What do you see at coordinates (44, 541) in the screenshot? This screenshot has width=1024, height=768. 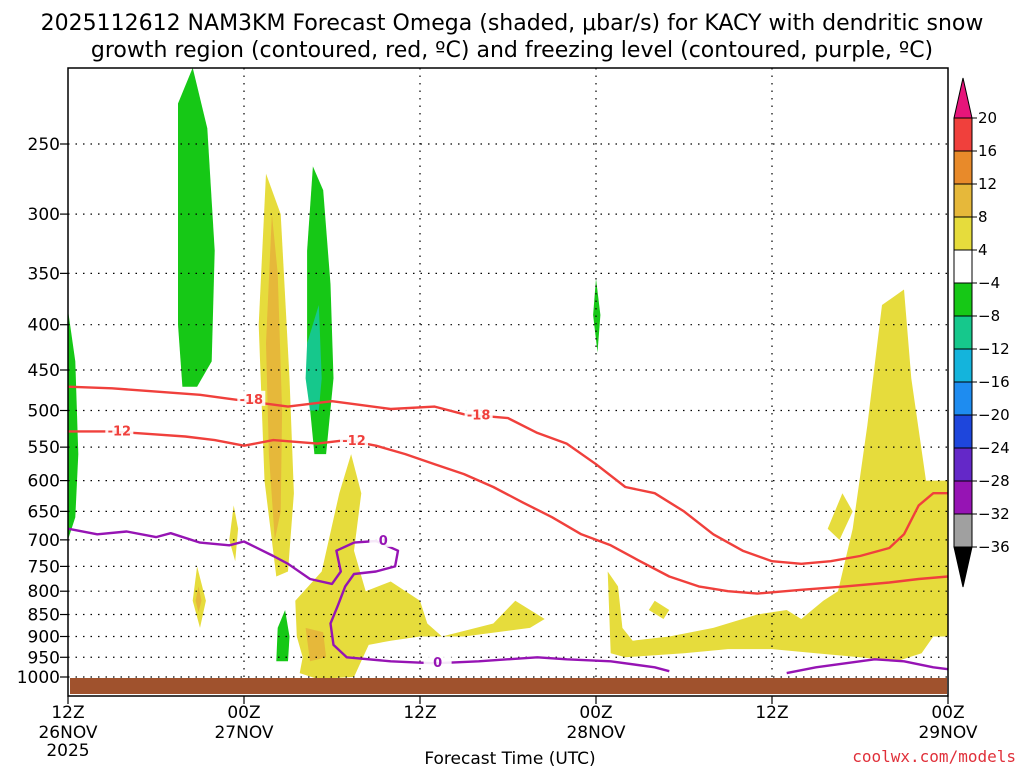 I see `y-tick-label-700: 700` at bounding box center [44, 541].